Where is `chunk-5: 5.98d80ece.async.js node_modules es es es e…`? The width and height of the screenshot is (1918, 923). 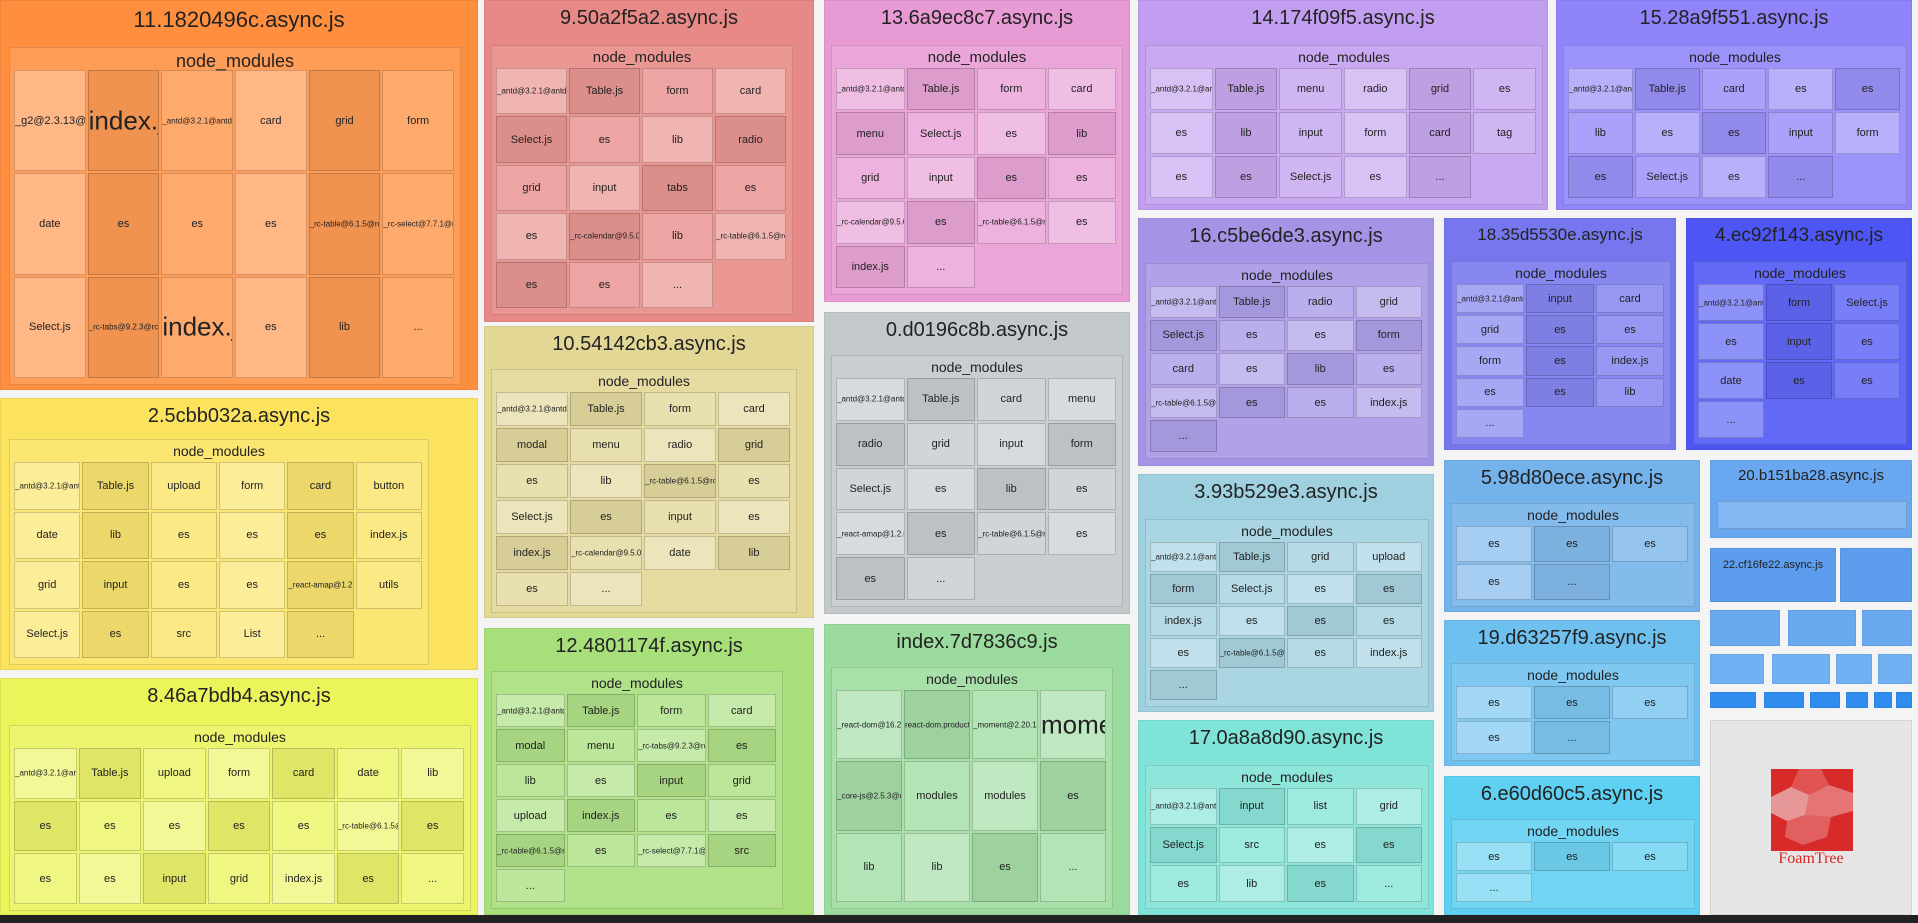 chunk-5: 5.98d80ece.async.js node_modules es es es e… is located at coordinates (1572, 536).